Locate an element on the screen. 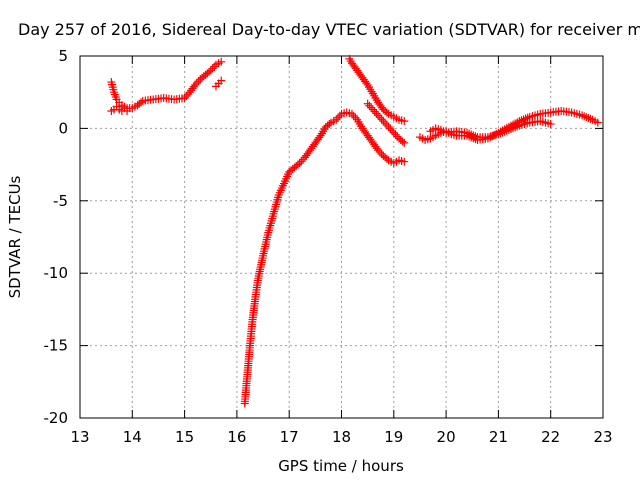  y-axis-label: SDTVAR / TECUs is located at coordinates (15, 236).